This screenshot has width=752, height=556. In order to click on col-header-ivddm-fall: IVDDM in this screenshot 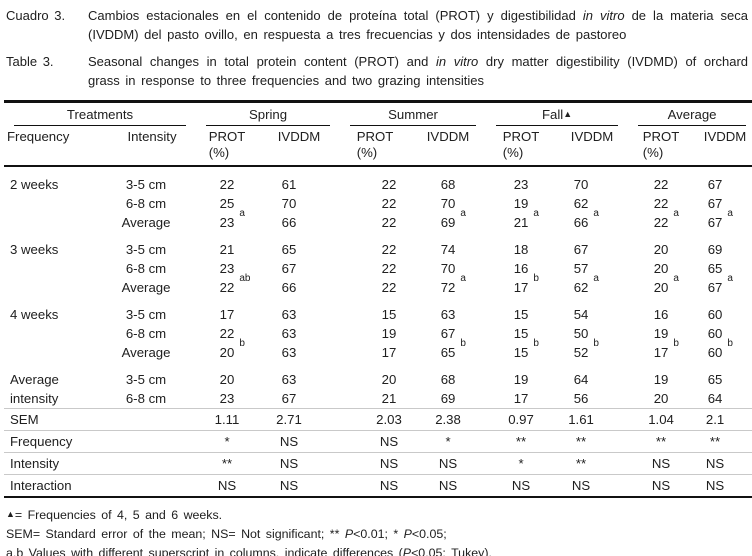, I will do `click(592, 146)`.